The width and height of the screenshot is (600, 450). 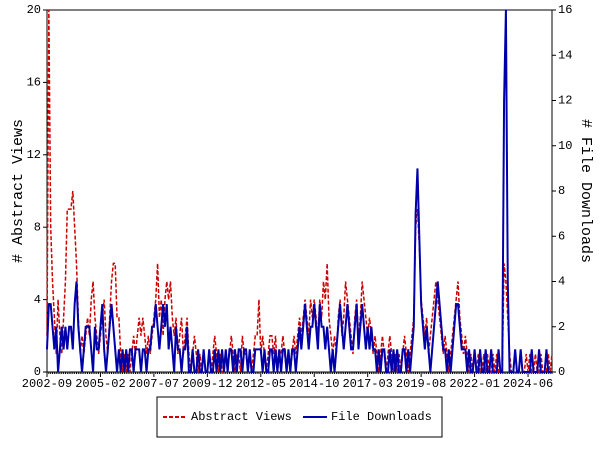 I want to click on x-tick-label: 2024-06, so click(x=528, y=384).